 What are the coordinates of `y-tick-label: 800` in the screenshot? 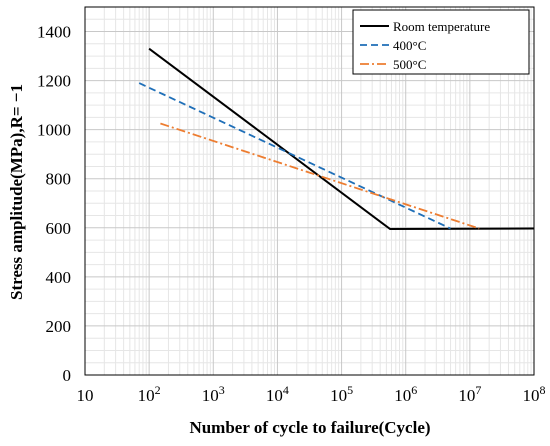 It's located at (59, 179).